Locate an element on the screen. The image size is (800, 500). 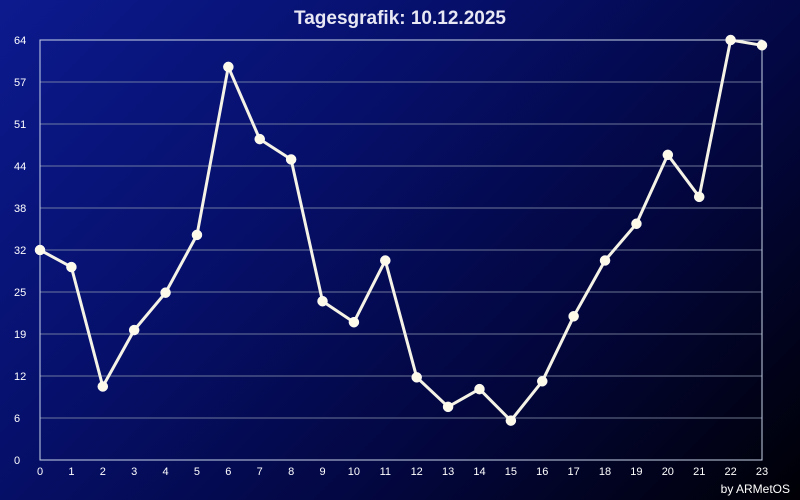
x-tick-label: 20 is located at coordinates (668, 472).